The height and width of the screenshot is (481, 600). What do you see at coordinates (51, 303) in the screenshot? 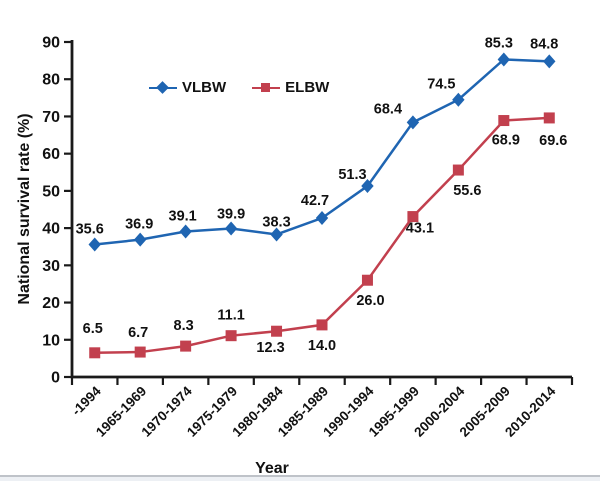
I see `y-tick-label: 20` at bounding box center [51, 303].